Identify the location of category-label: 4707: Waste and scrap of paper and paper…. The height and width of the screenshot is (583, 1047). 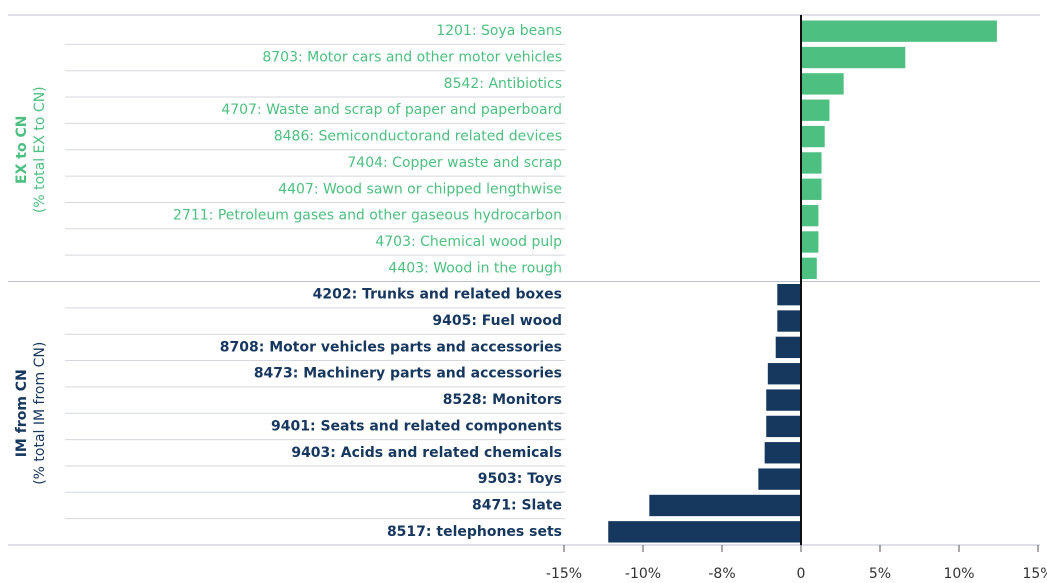
(391, 110).